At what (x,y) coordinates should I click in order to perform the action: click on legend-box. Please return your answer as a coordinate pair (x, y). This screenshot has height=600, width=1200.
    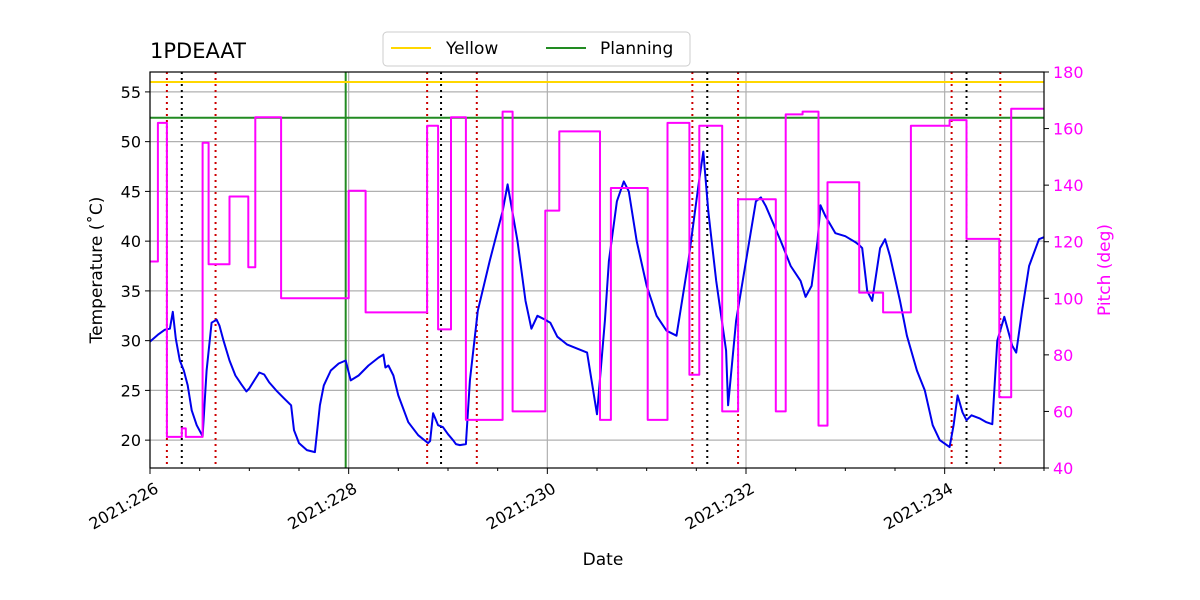
    Looking at the image, I should click on (536, 49).